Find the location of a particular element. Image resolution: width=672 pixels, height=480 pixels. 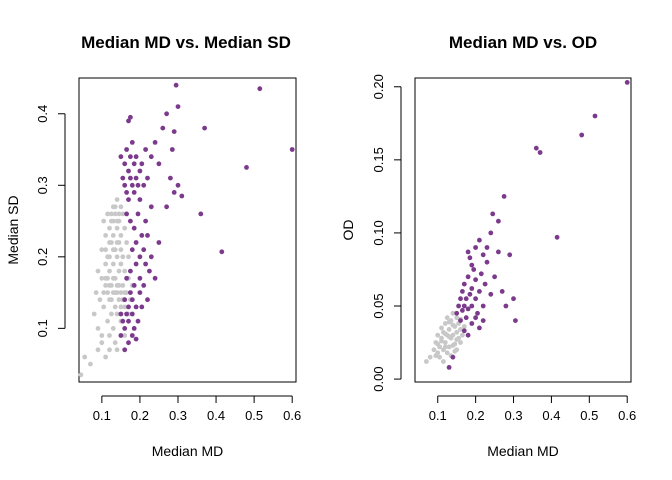

y-tick-label: 0.2 is located at coordinates (42, 257).